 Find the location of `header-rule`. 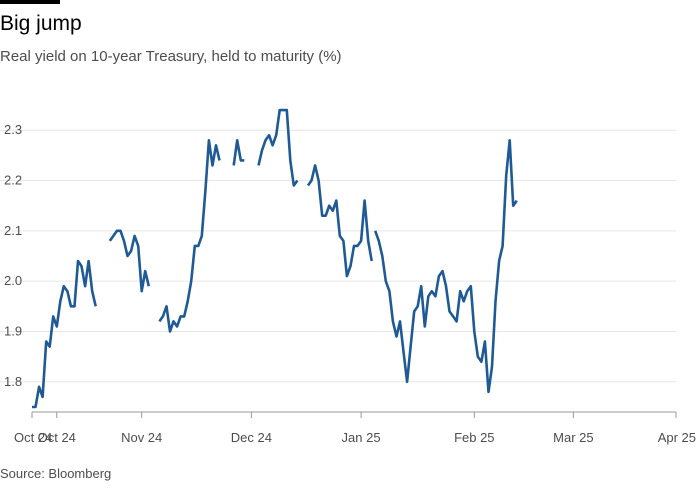

header-rule is located at coordinates (30, 2).